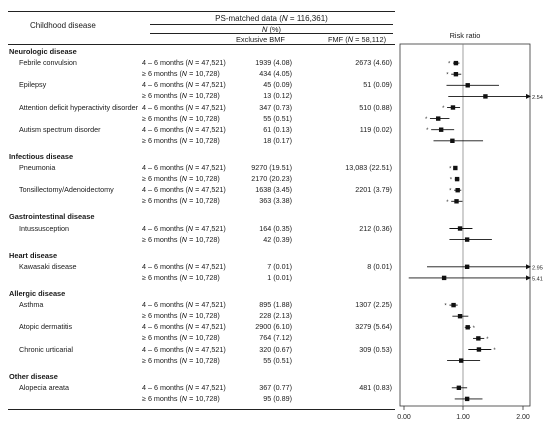 This screenshot has height=431, width=550. What do you see at coordinates (260, 39) in the screenshot?
I see `header-exclusive-bmf: Exclusive BMF` at bounding box center [260, 39].